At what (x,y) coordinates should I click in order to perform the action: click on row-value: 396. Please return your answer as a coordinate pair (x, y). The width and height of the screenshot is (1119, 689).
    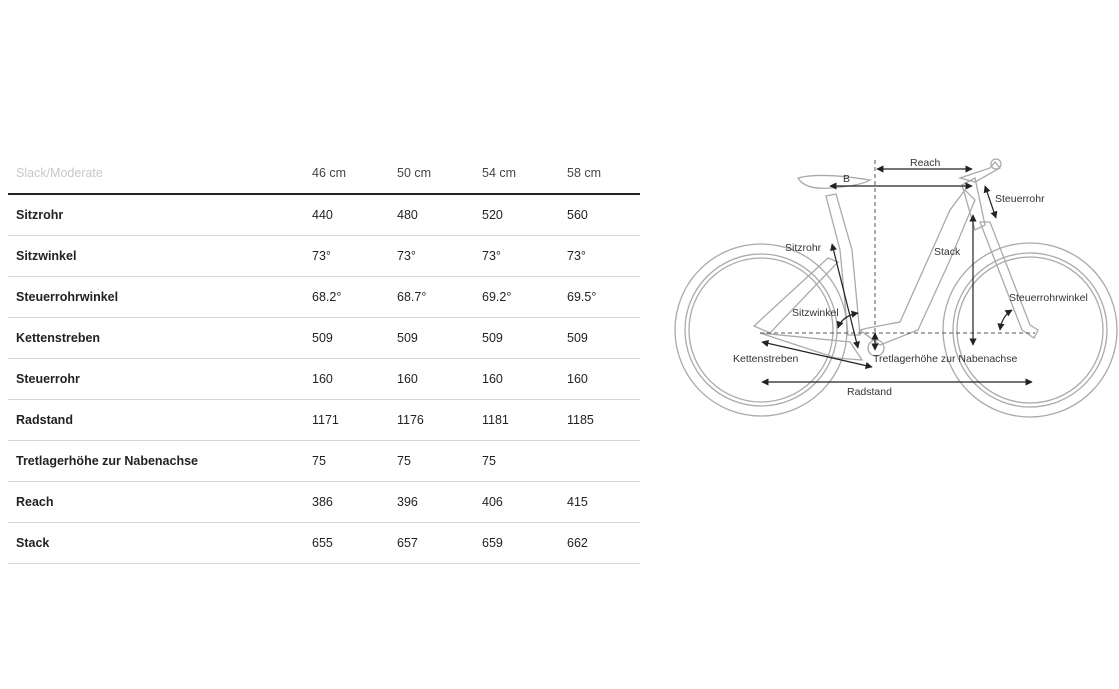
    Looking at the image, I should click on (407, 502).